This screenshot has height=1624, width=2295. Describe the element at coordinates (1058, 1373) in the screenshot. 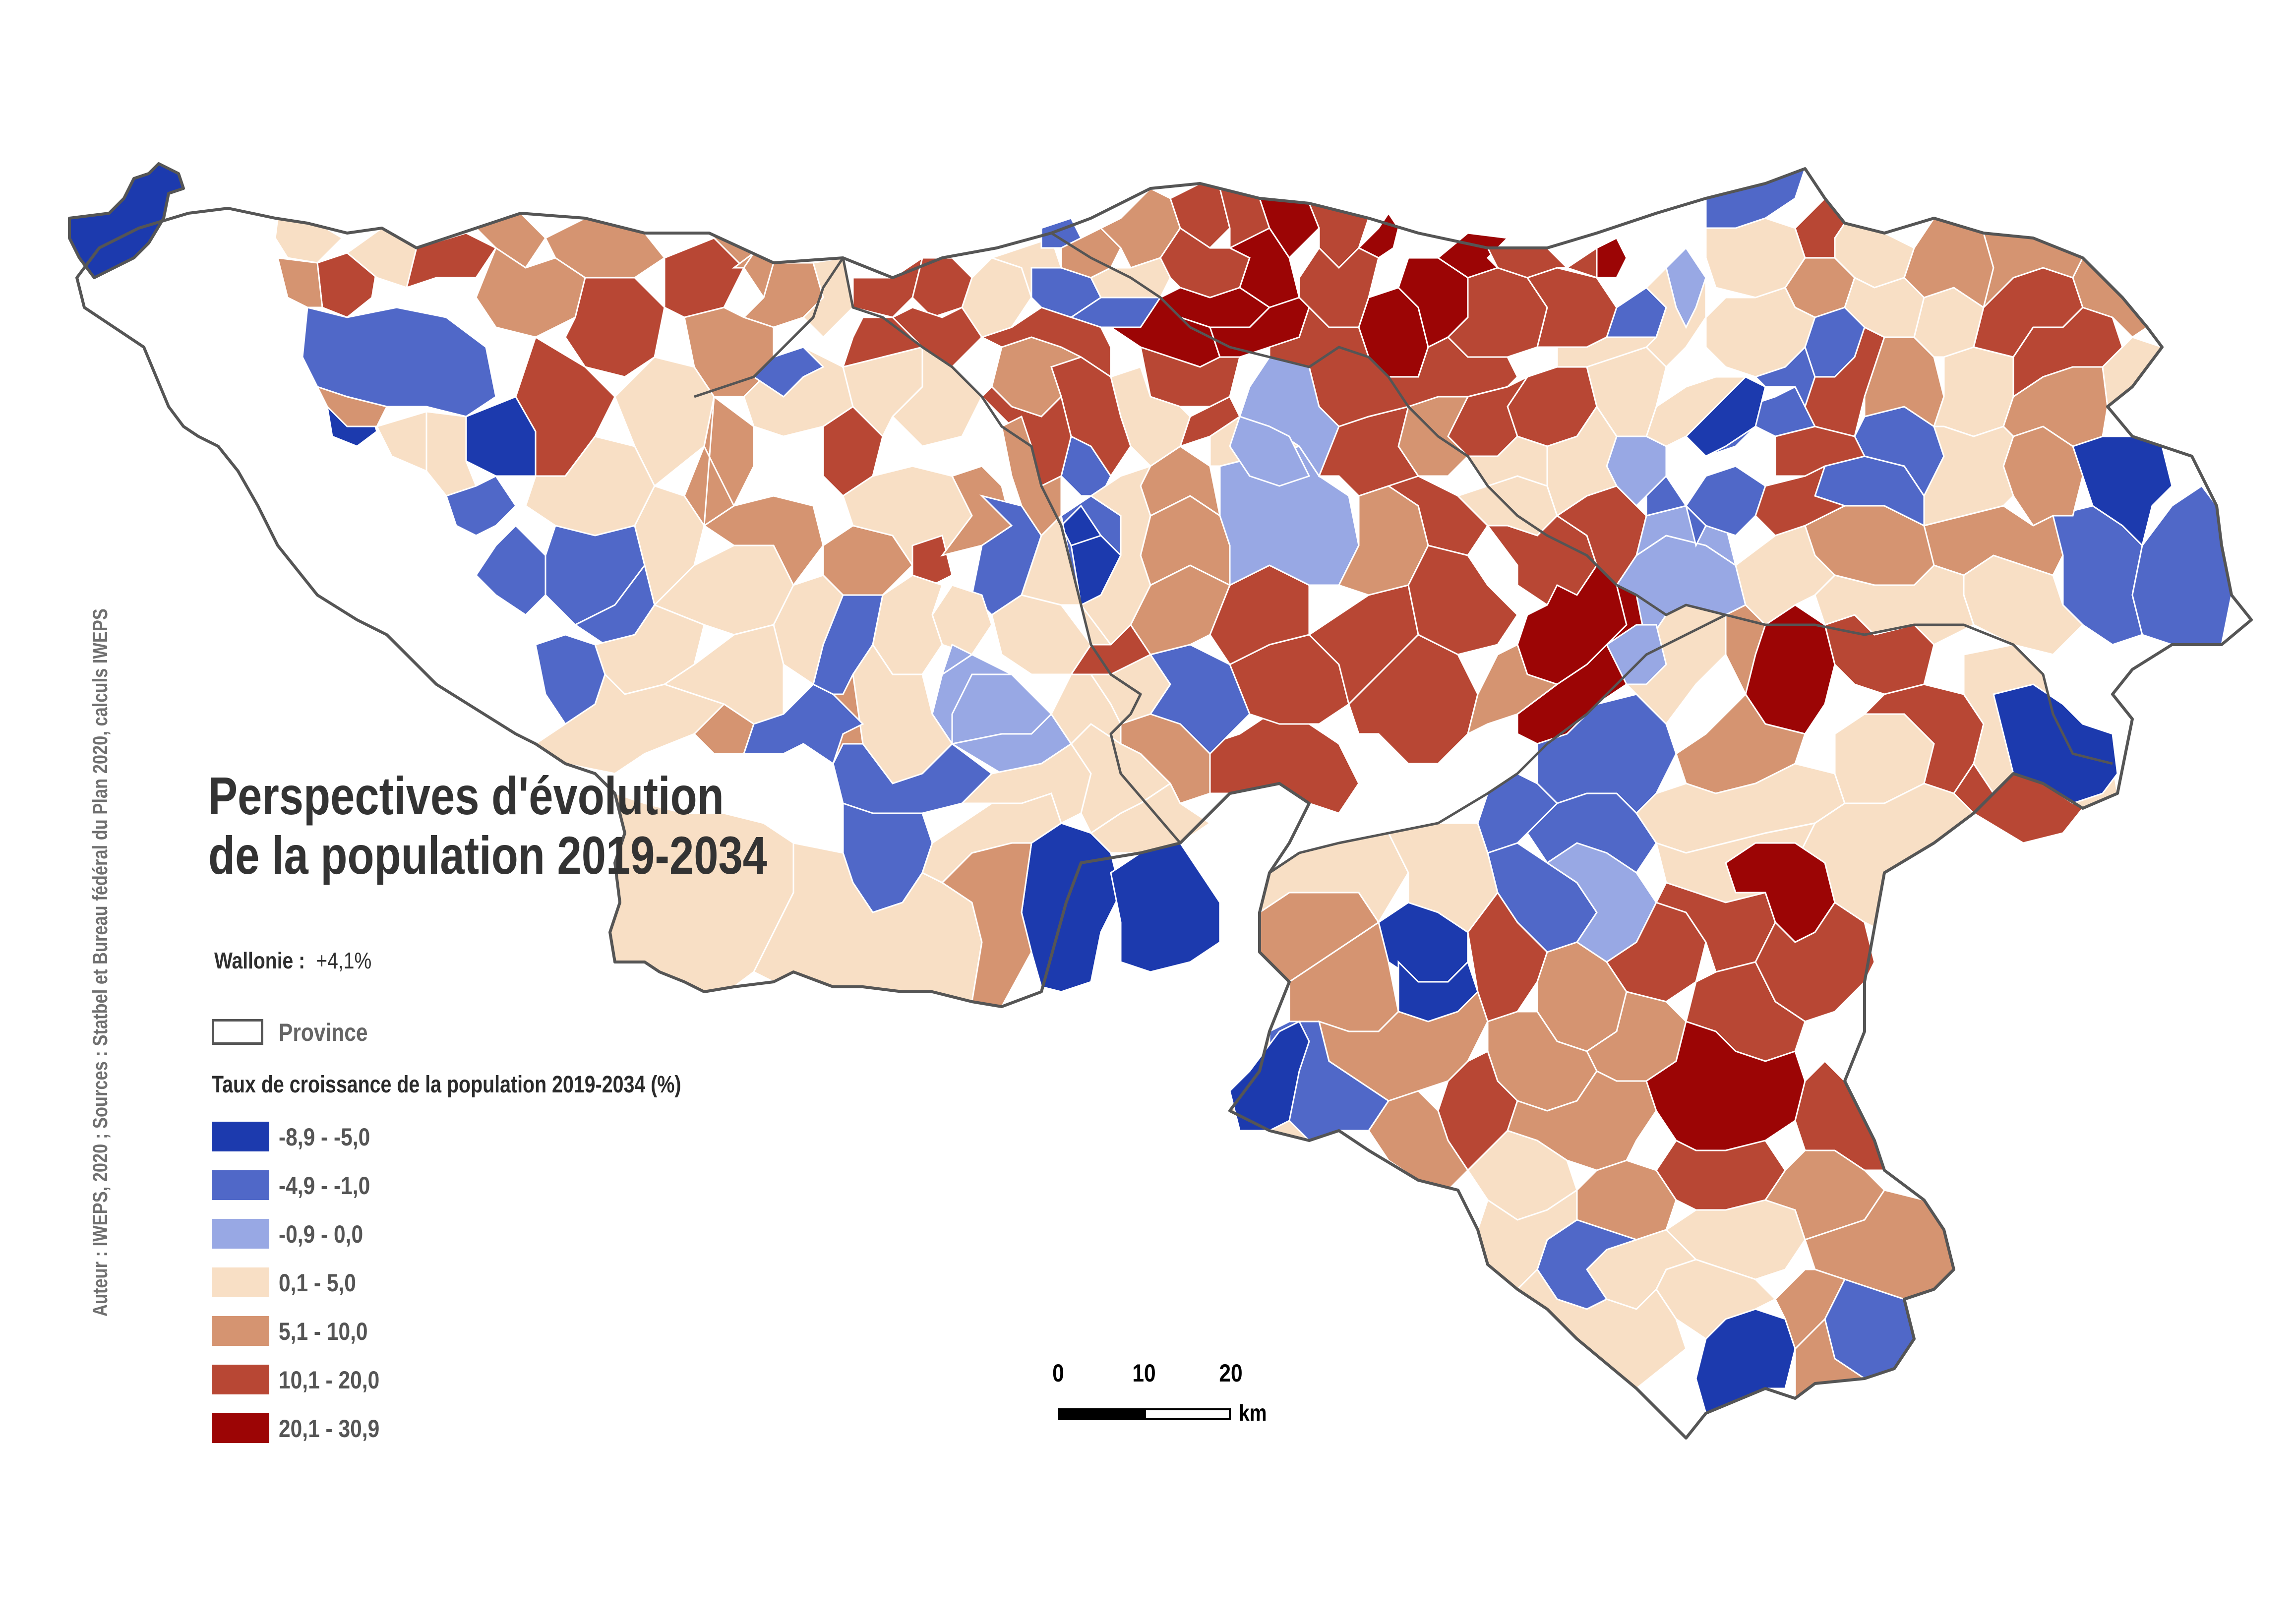

I see `scale-bar-tick-0: 0` at that location.